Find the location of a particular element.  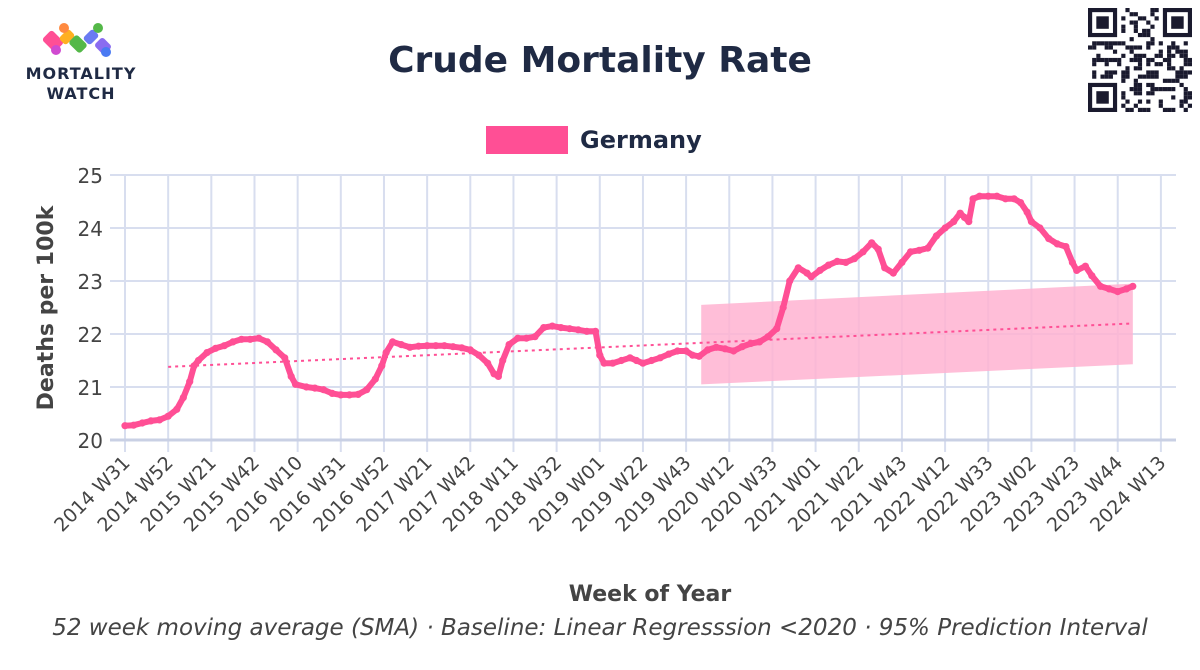

legend-swatch-germany is located at coordinates (527, 140).